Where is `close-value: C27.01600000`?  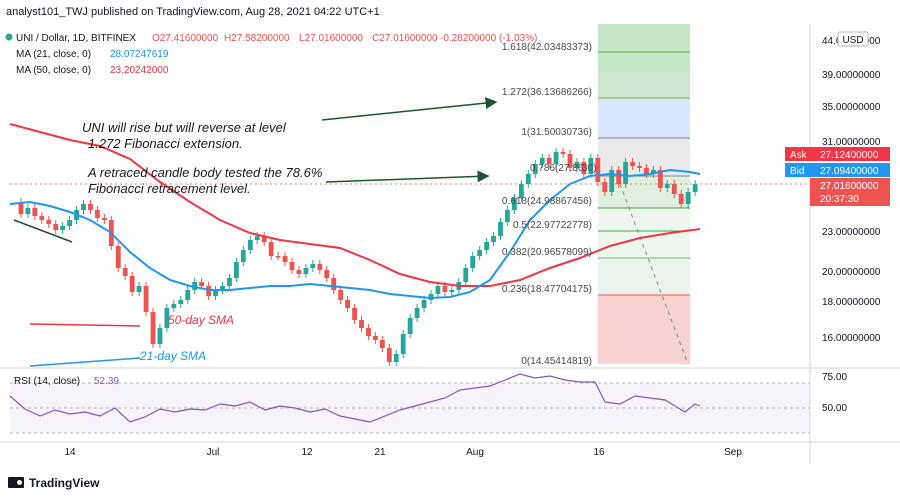 close-value: C27.01600000 is located at coordinates (405, 38).